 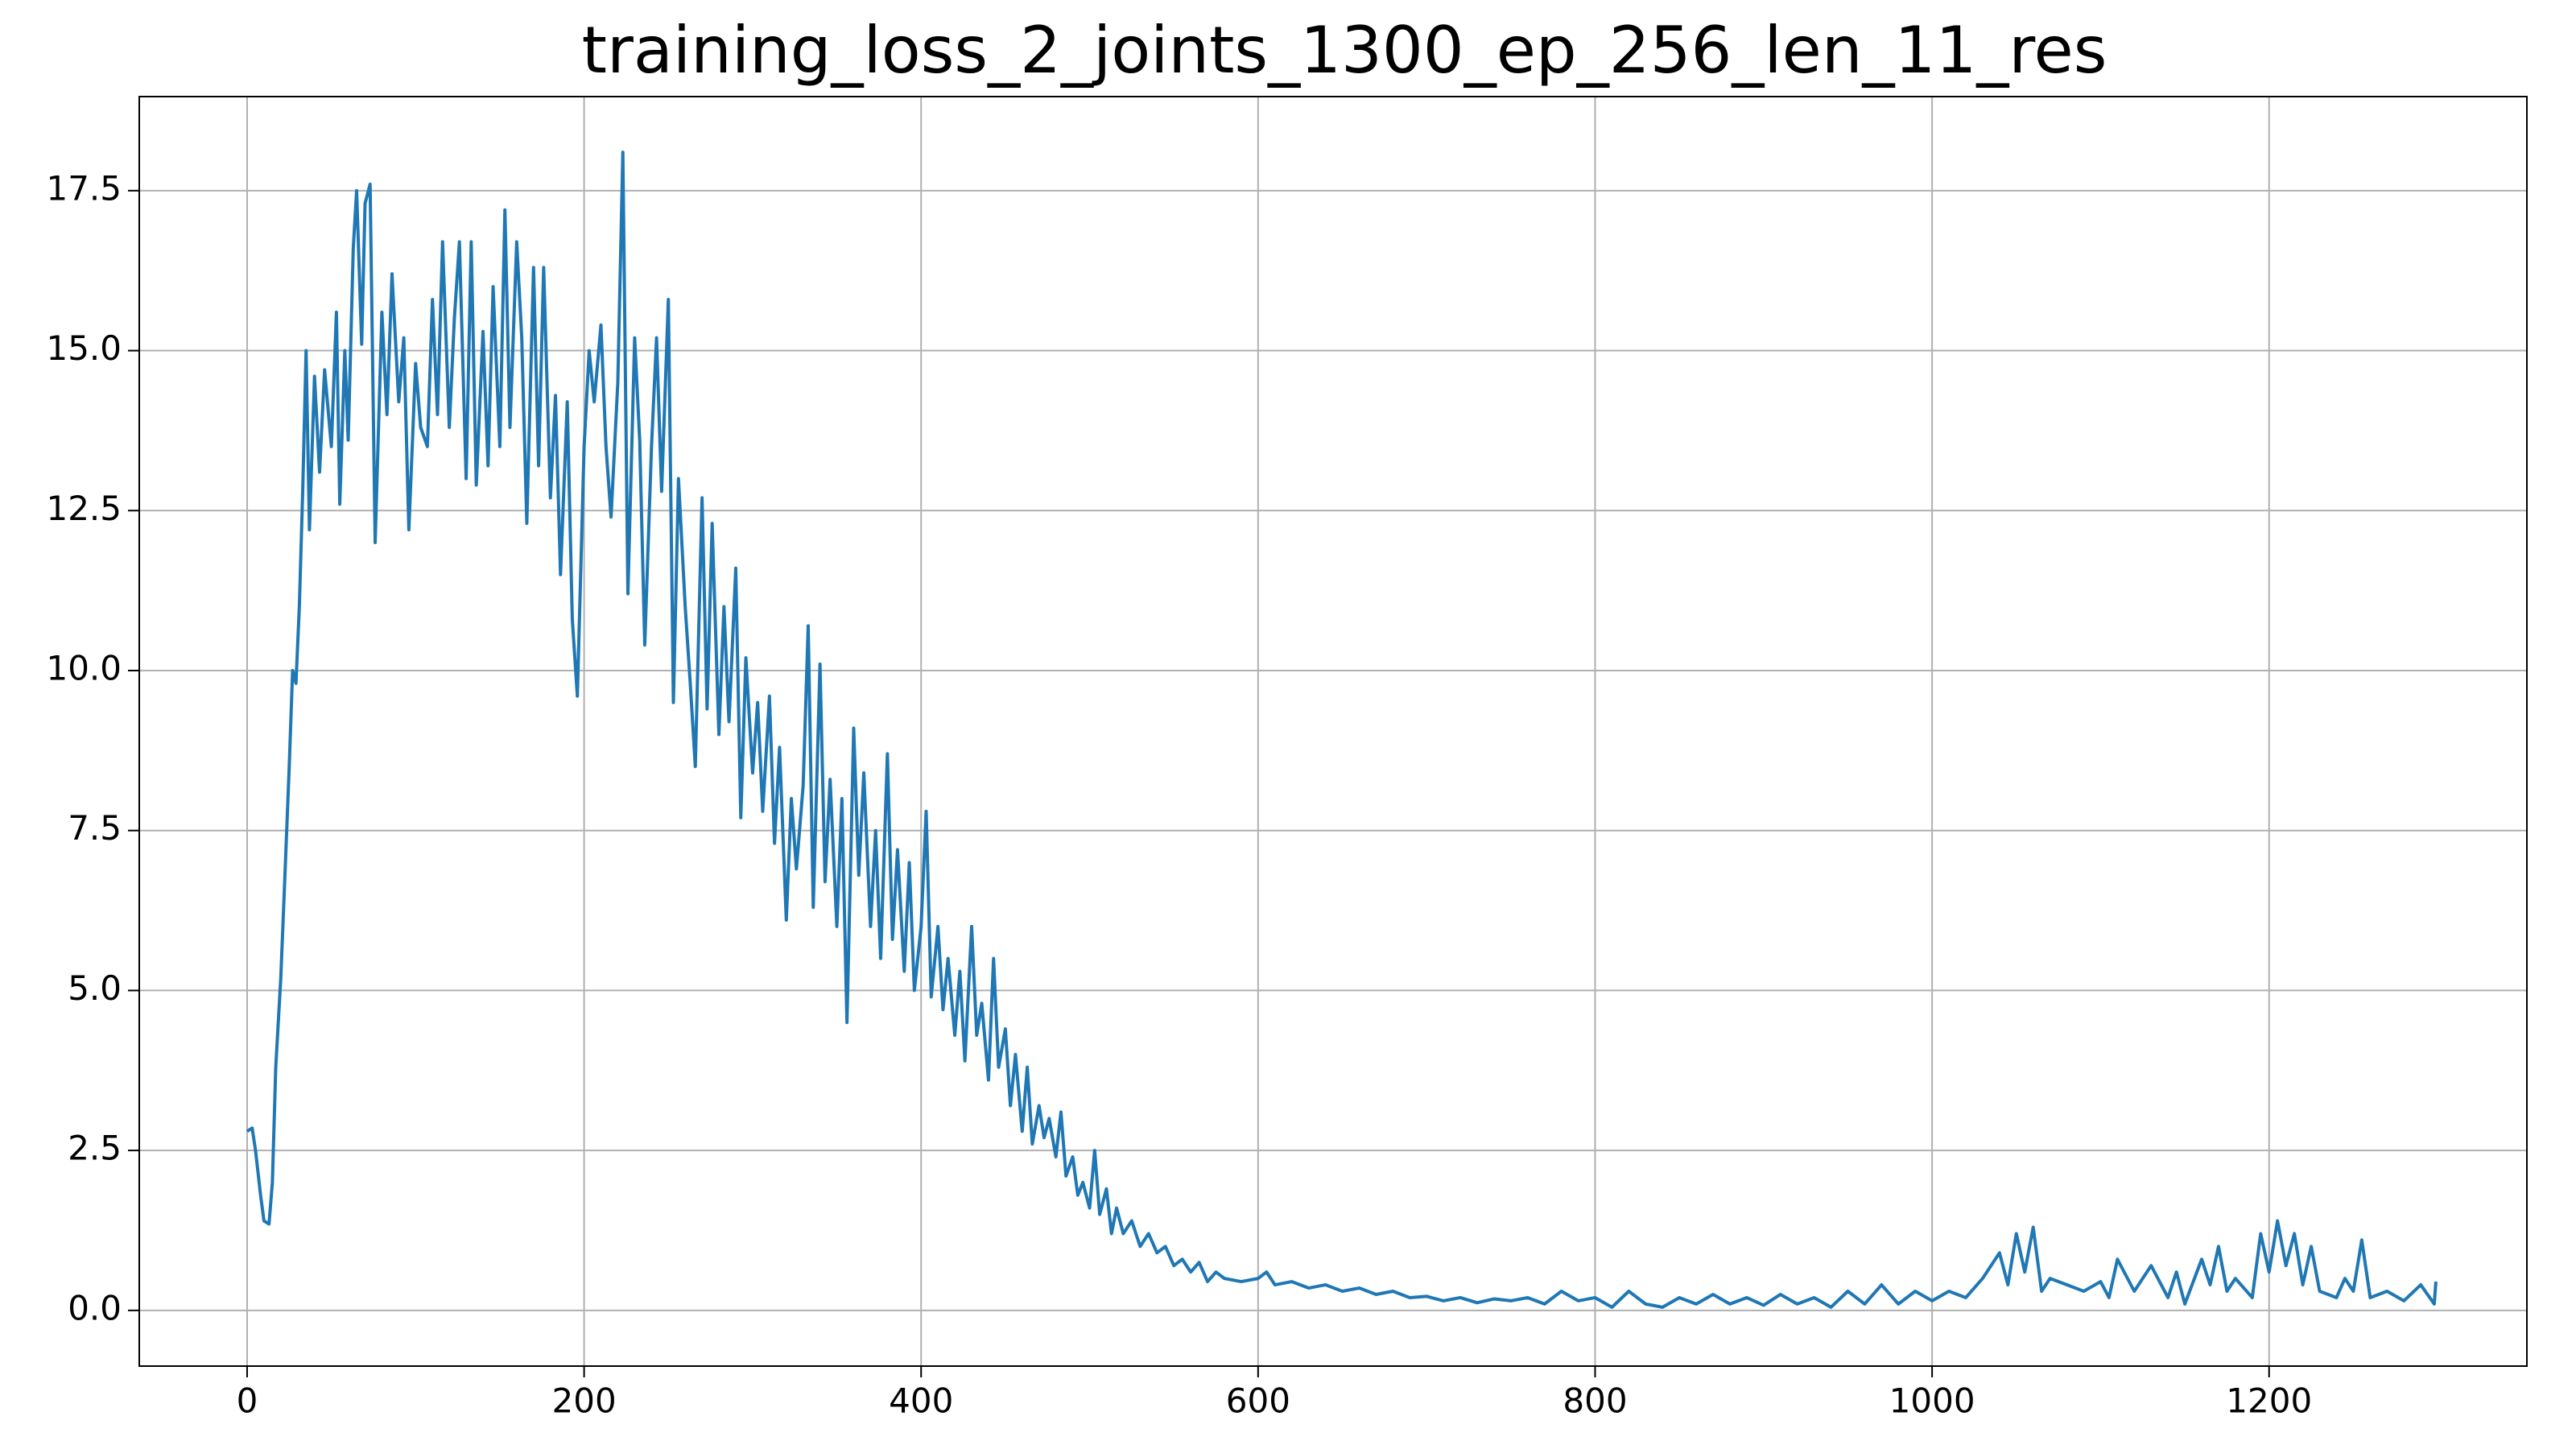 What do you see at coordinates (84, 188) in the screenshot?
I see `y-tick-label: 17.5` at bounding box center [84, 188].